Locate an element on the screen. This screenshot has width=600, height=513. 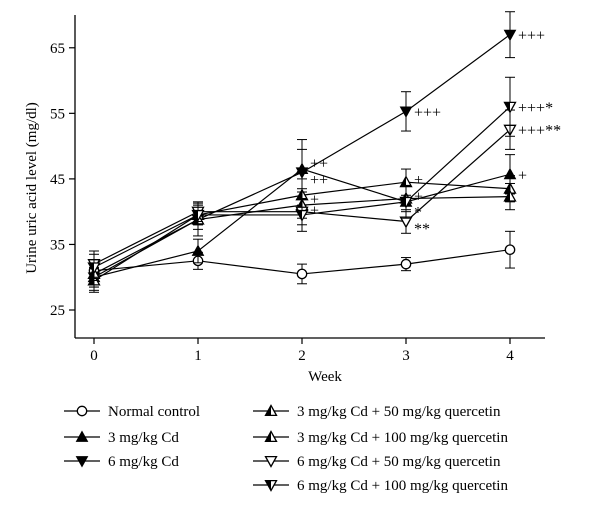
legend-item: 6 mg/kg Cd + 50 mg/kg quercetin is located at coordinates (377, 462).